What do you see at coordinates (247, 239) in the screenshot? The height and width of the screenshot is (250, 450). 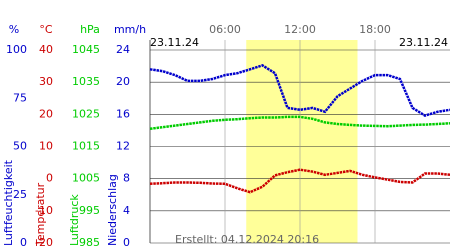 I see `created-note: Erstellt: 04.12.2024 20:16` at bounding box center [247, 239].